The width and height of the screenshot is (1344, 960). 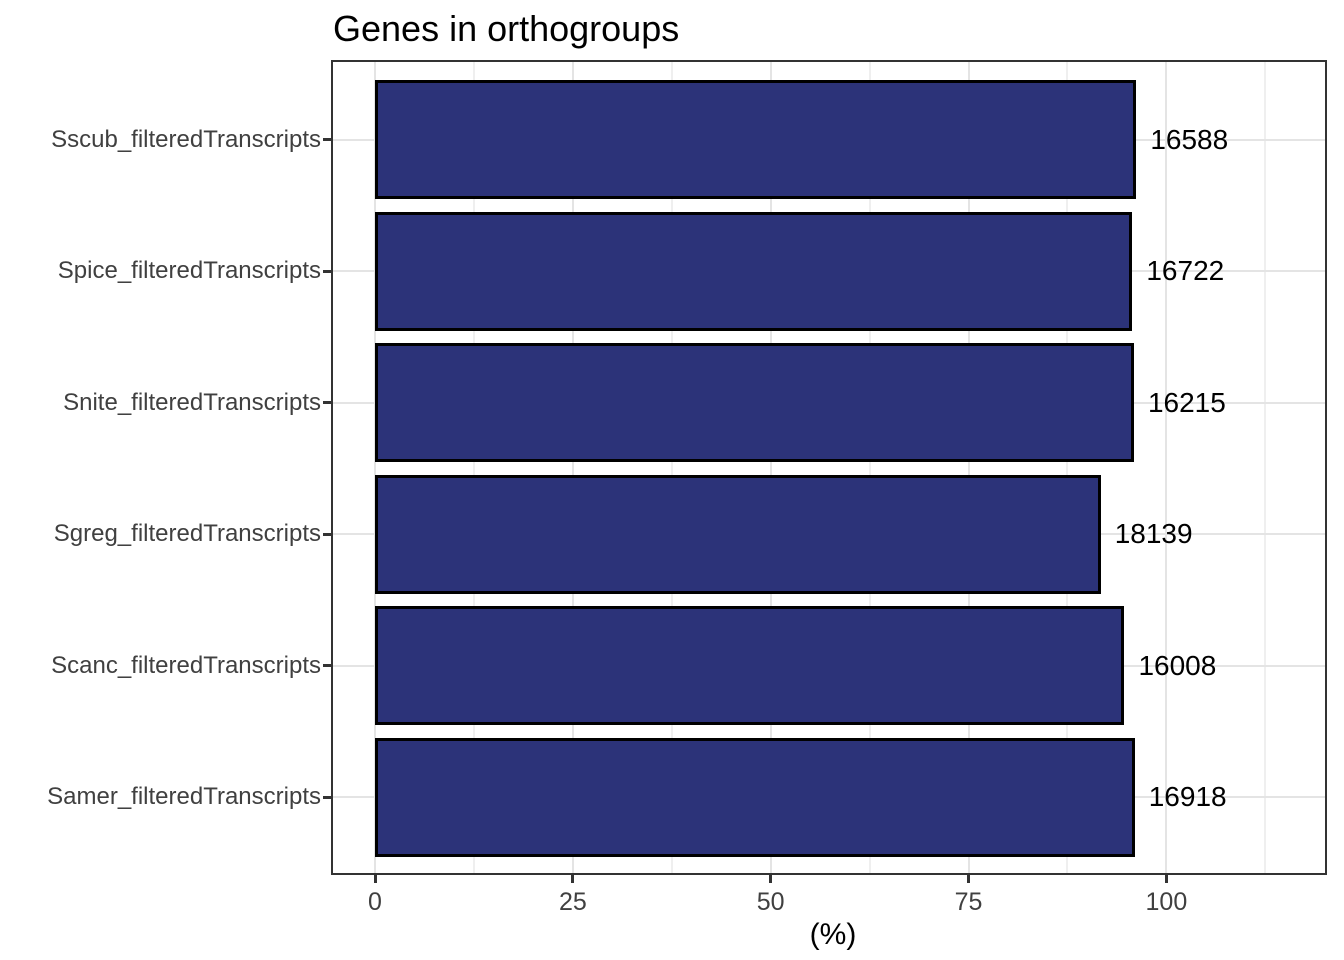 I want to click on bar-value-label: 16008, so click(x=1177, y=665).